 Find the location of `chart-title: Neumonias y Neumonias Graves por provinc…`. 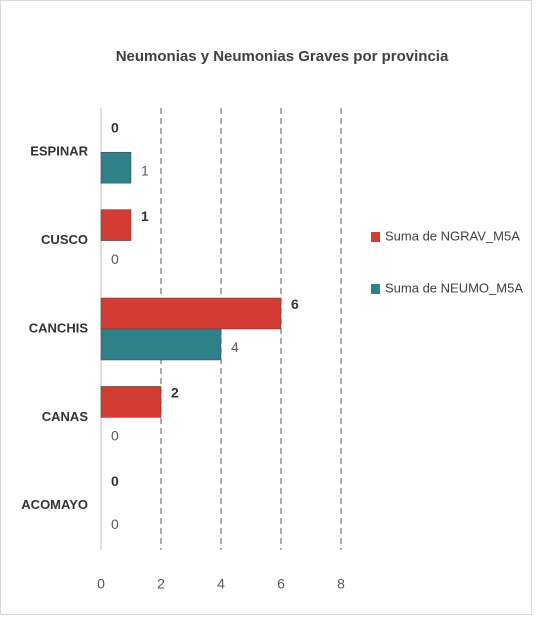

chart-title: Neumonias y Neumonias Graves por provinc… is located at coordinates (282, 56).